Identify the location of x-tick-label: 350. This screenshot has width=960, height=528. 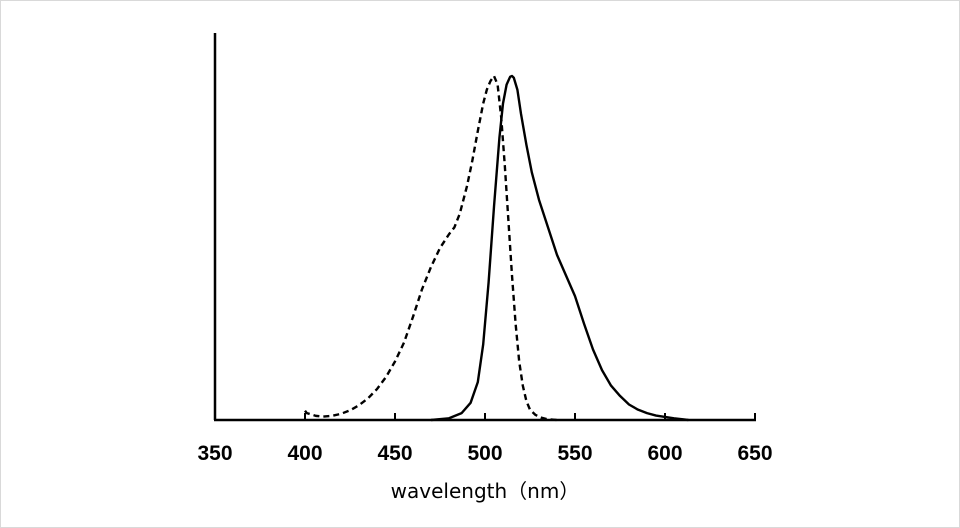
(214, 453).